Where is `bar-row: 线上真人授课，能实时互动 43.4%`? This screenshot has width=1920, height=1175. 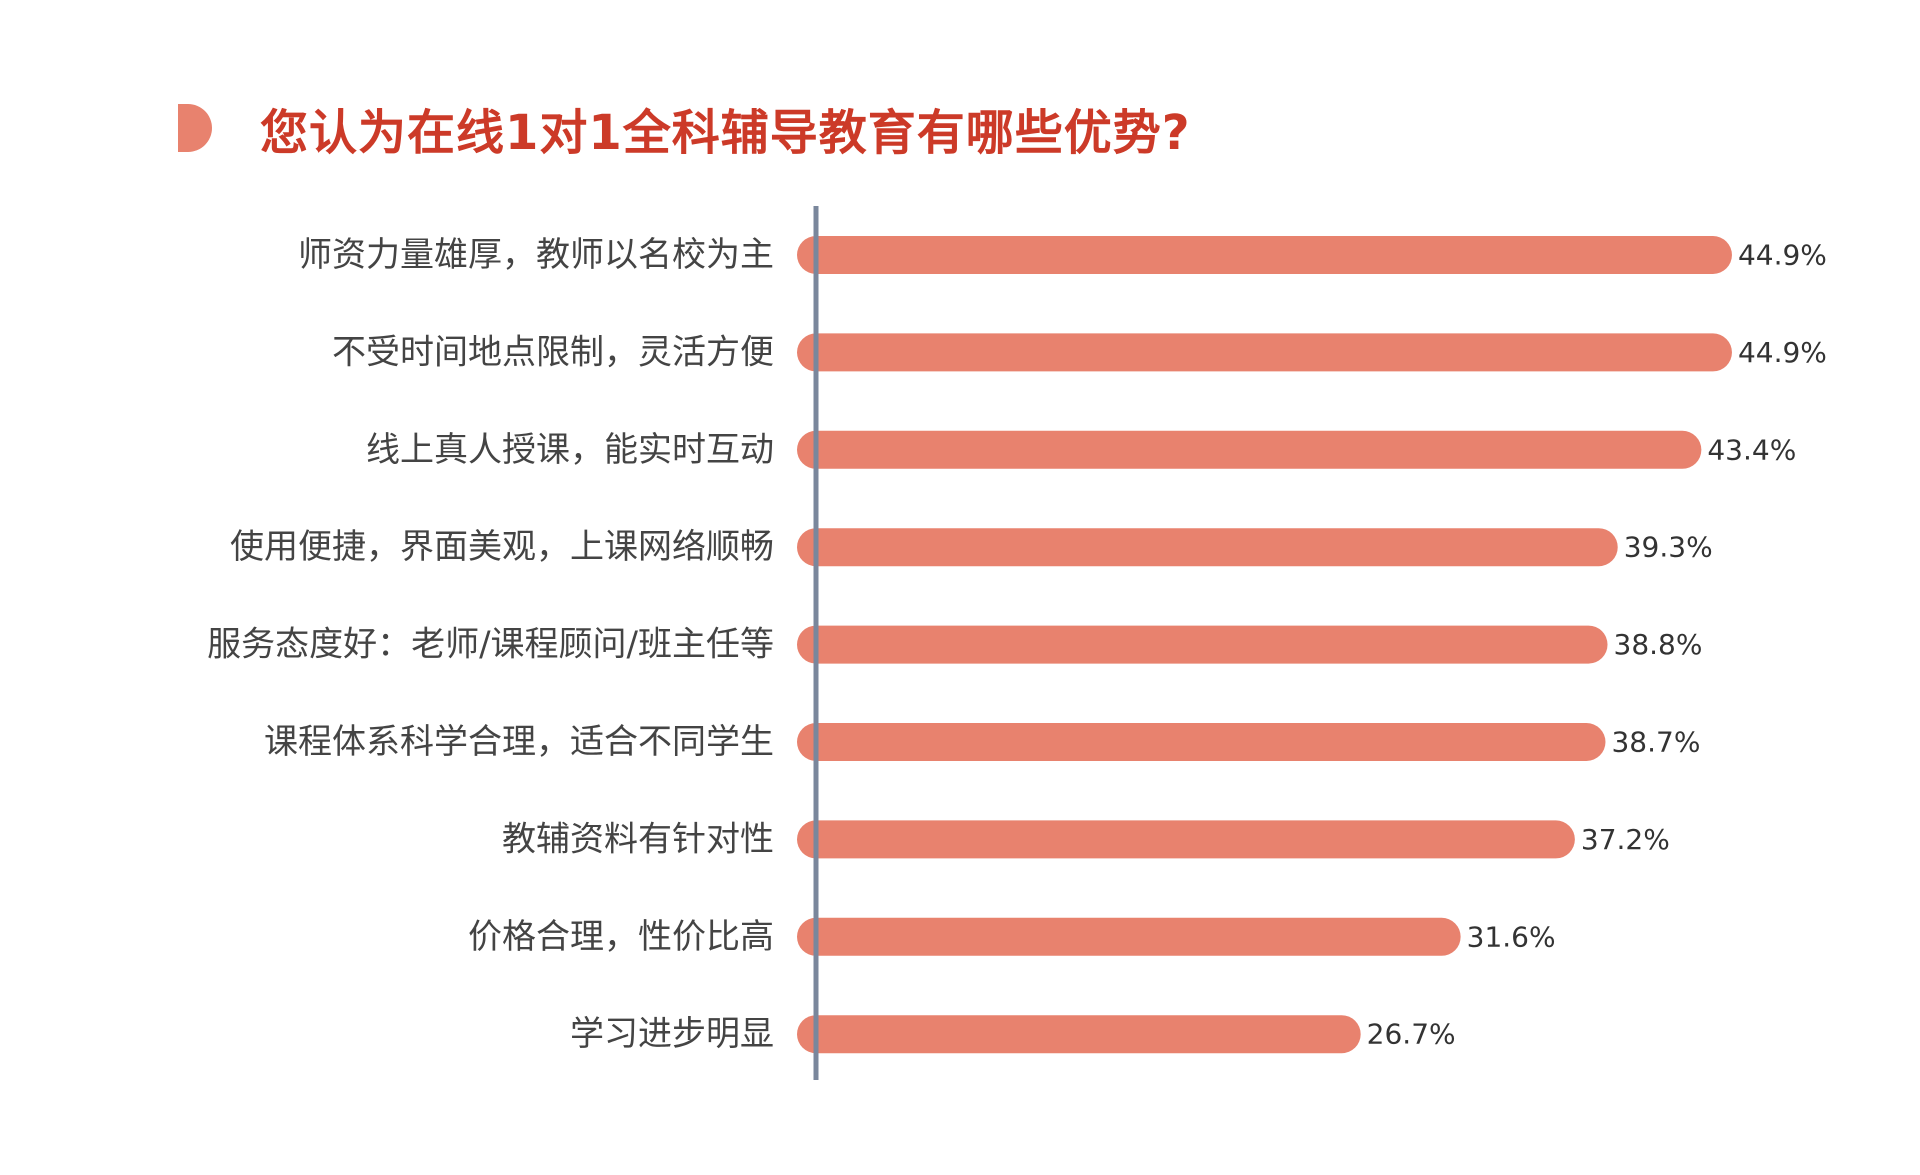 bar-row: 线上真人授课，能实时互动 43.4% is located at coordinates (1081, 450).